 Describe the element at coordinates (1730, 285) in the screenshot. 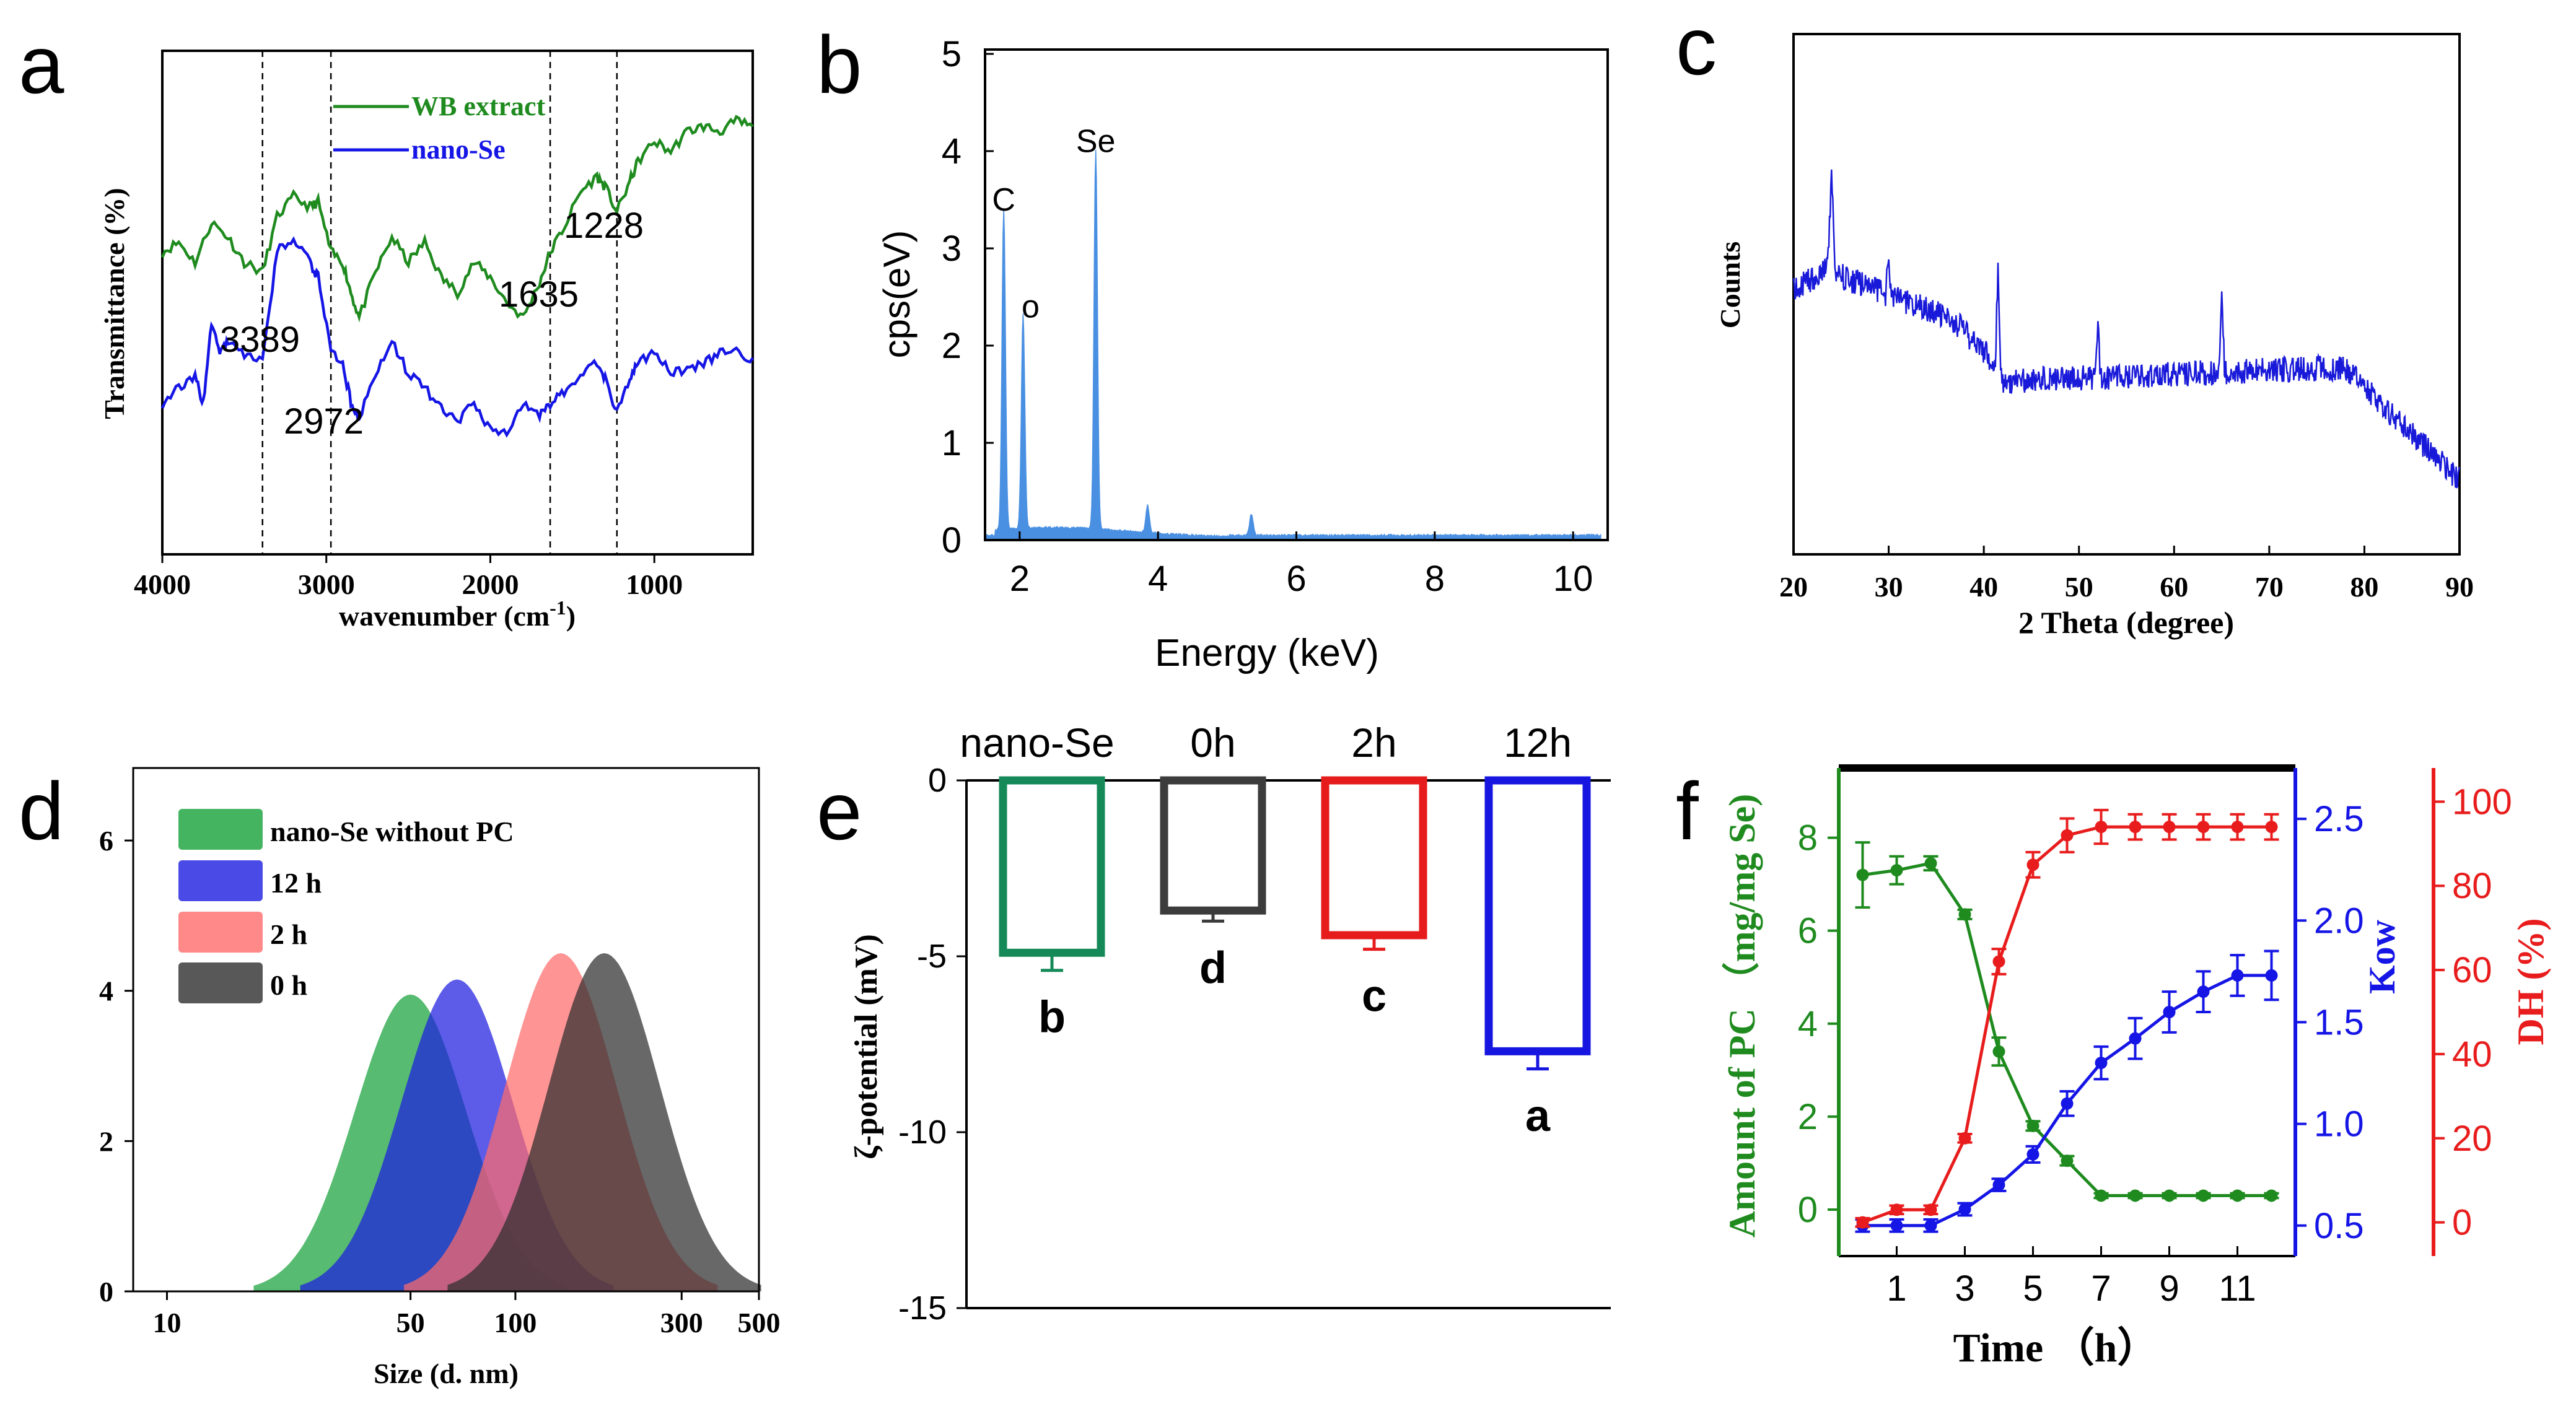

I see `y-axis-label: Counts` at that location.